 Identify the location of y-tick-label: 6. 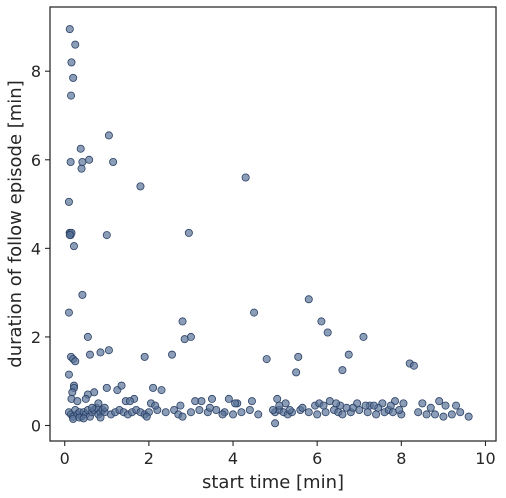
(36, 160).